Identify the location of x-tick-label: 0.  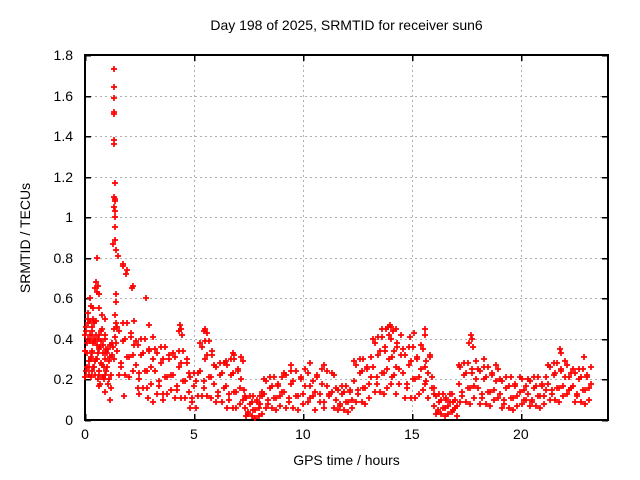
(85, 434).